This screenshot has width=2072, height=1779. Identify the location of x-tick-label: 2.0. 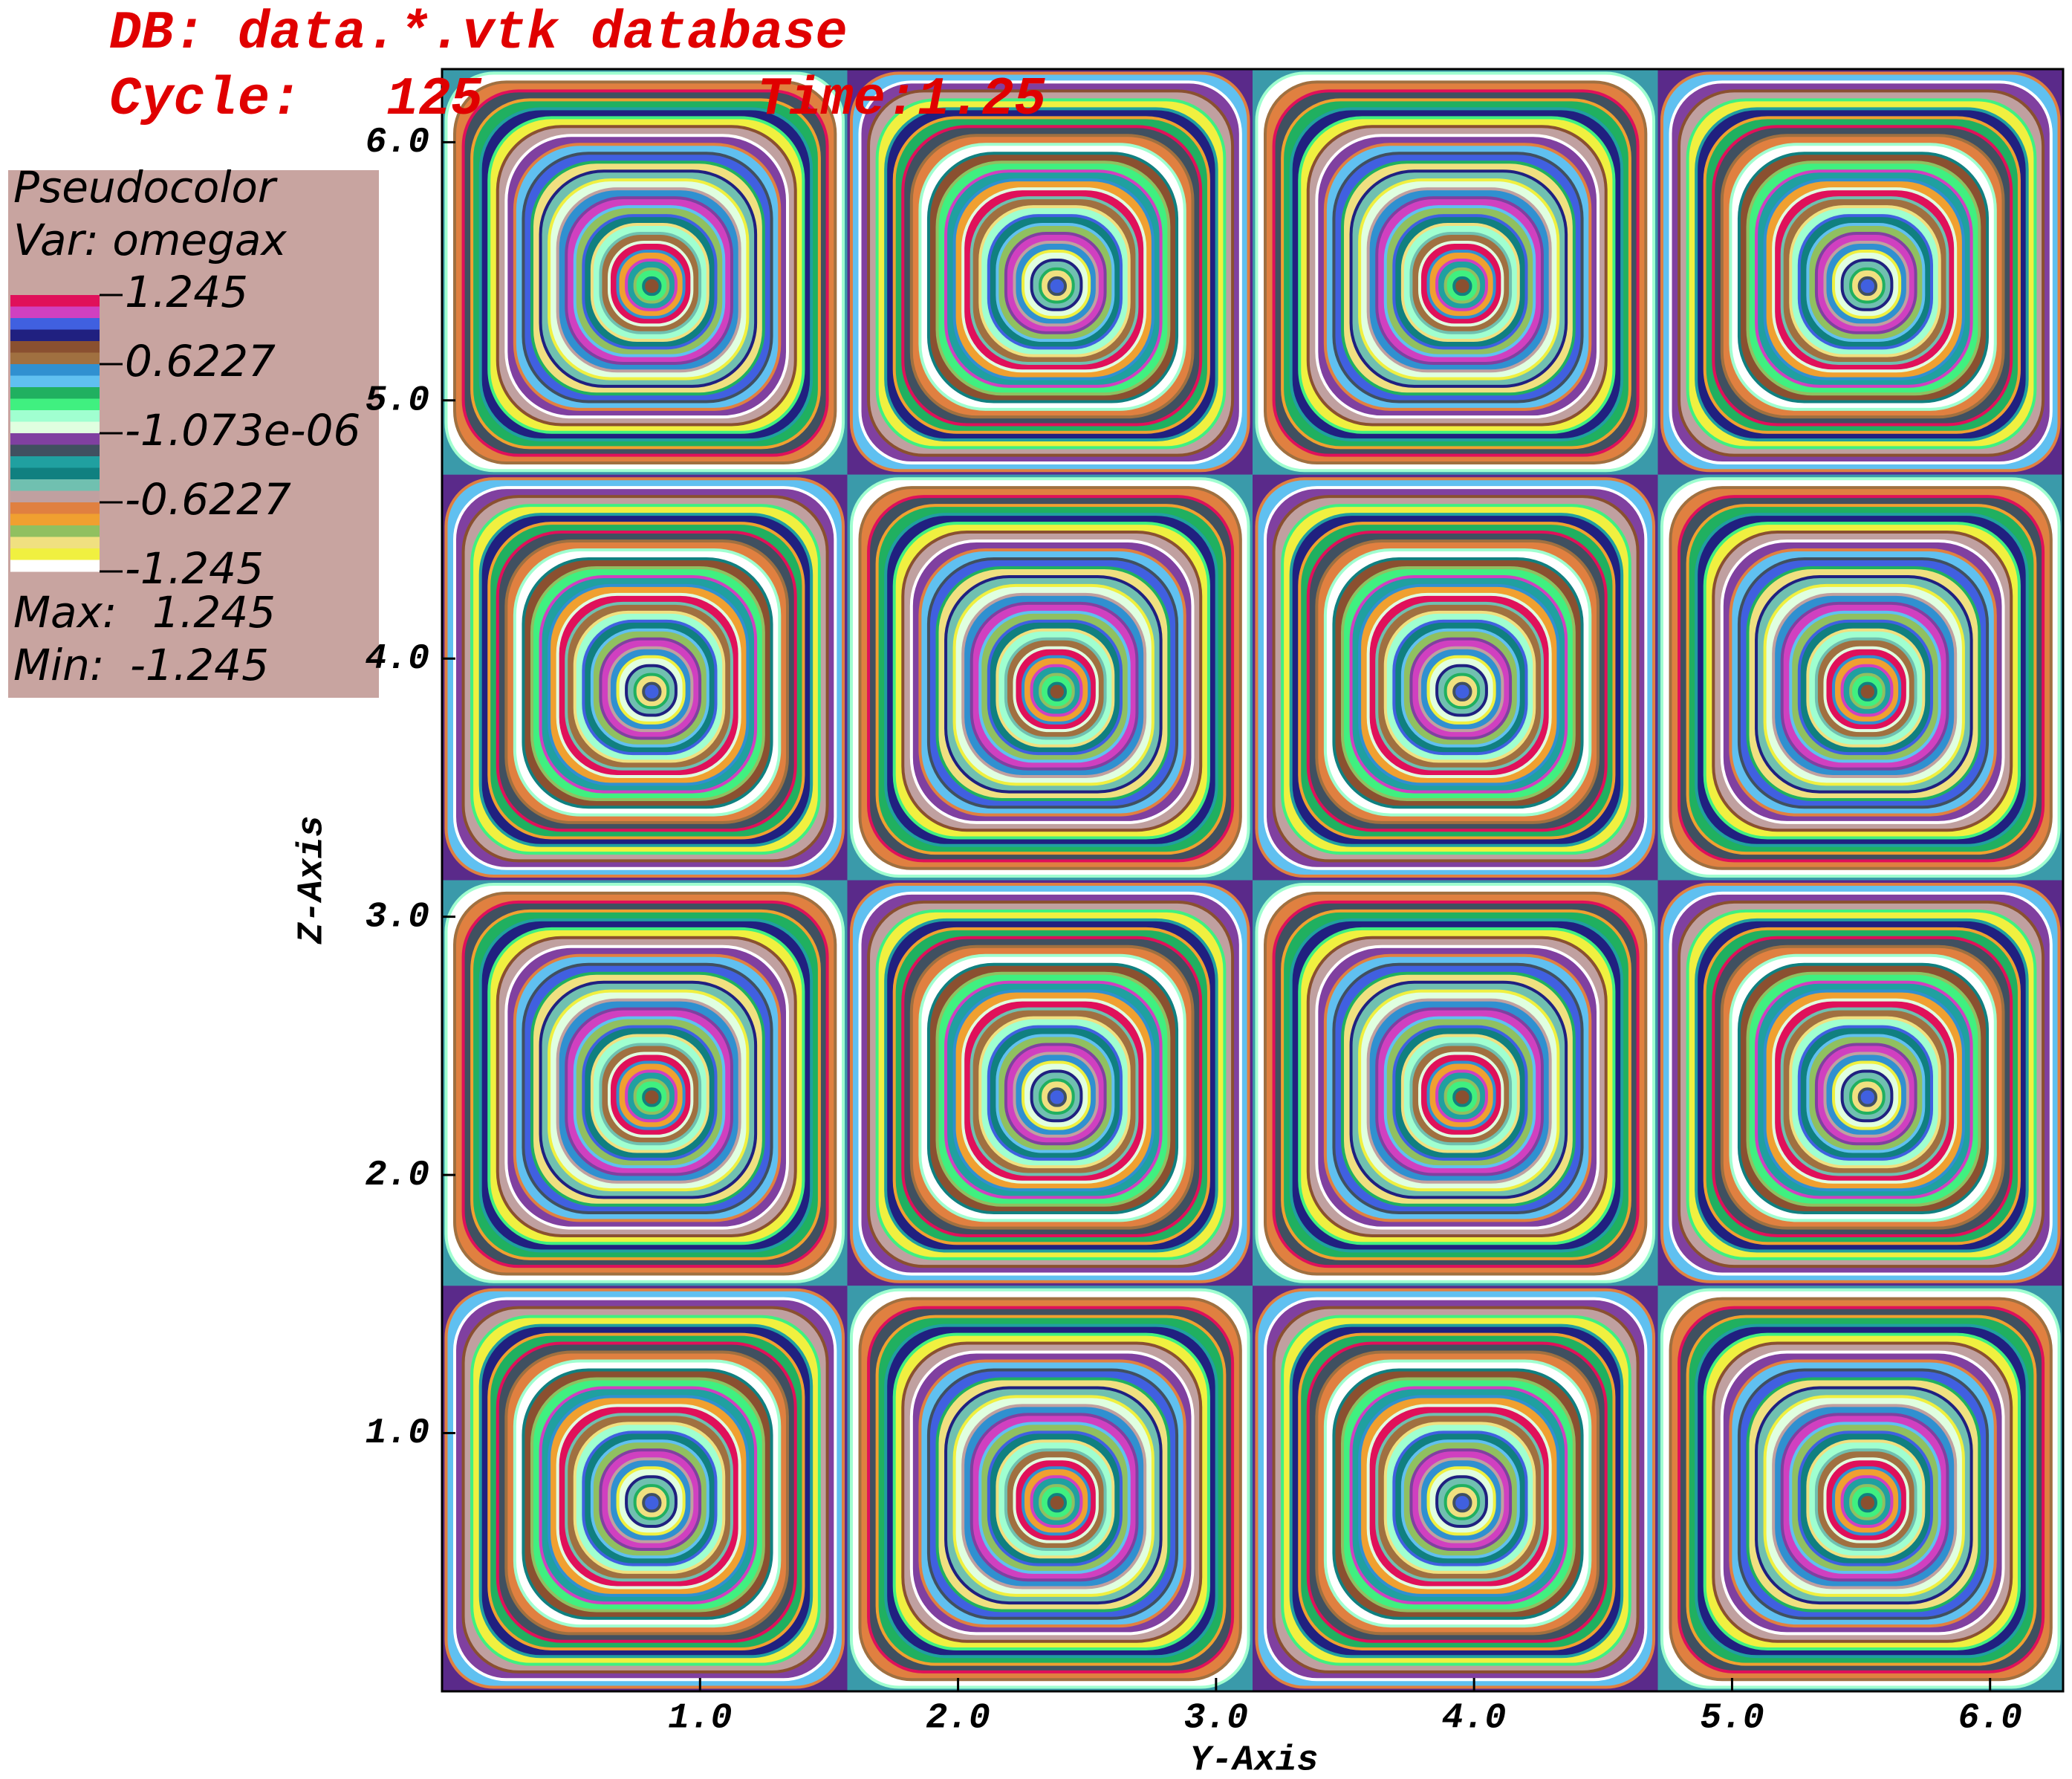
(958, 1719).